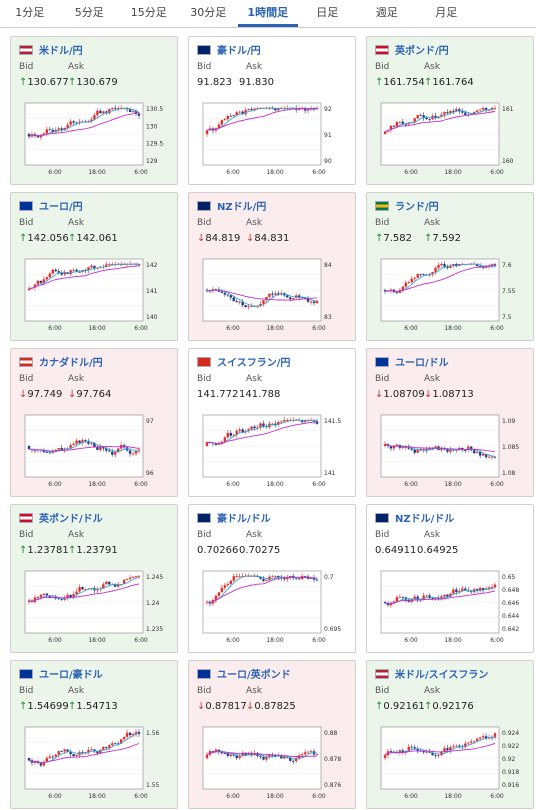  Describe the element at coordinates (148, 12) in the screenshot. I see `tab-2: 15分足` at that location.